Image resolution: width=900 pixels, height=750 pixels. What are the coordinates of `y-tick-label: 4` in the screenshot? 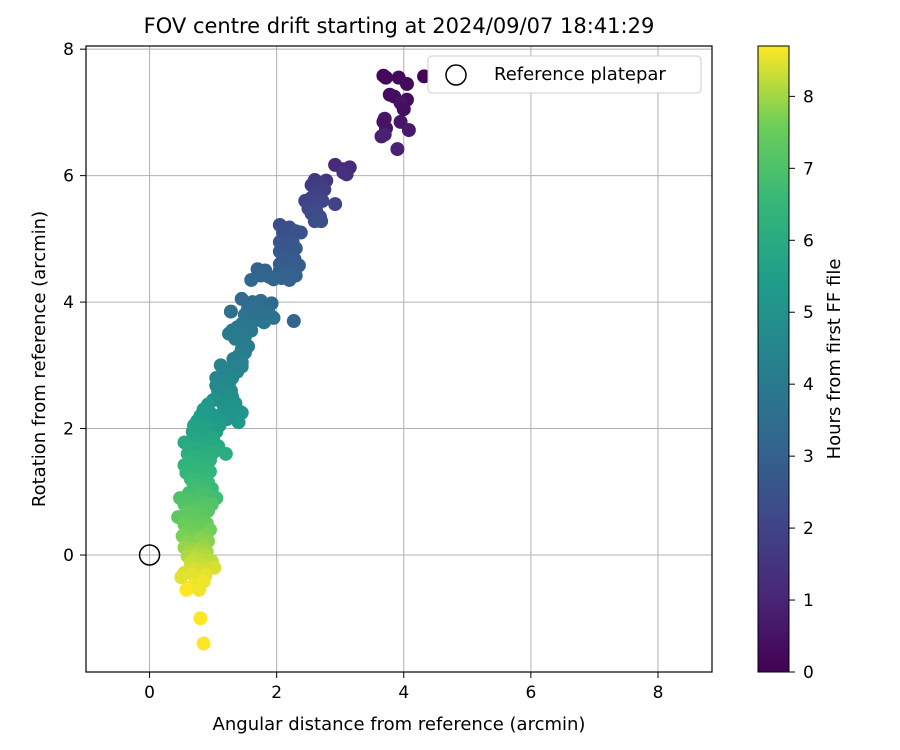 It's located at (68, 303).